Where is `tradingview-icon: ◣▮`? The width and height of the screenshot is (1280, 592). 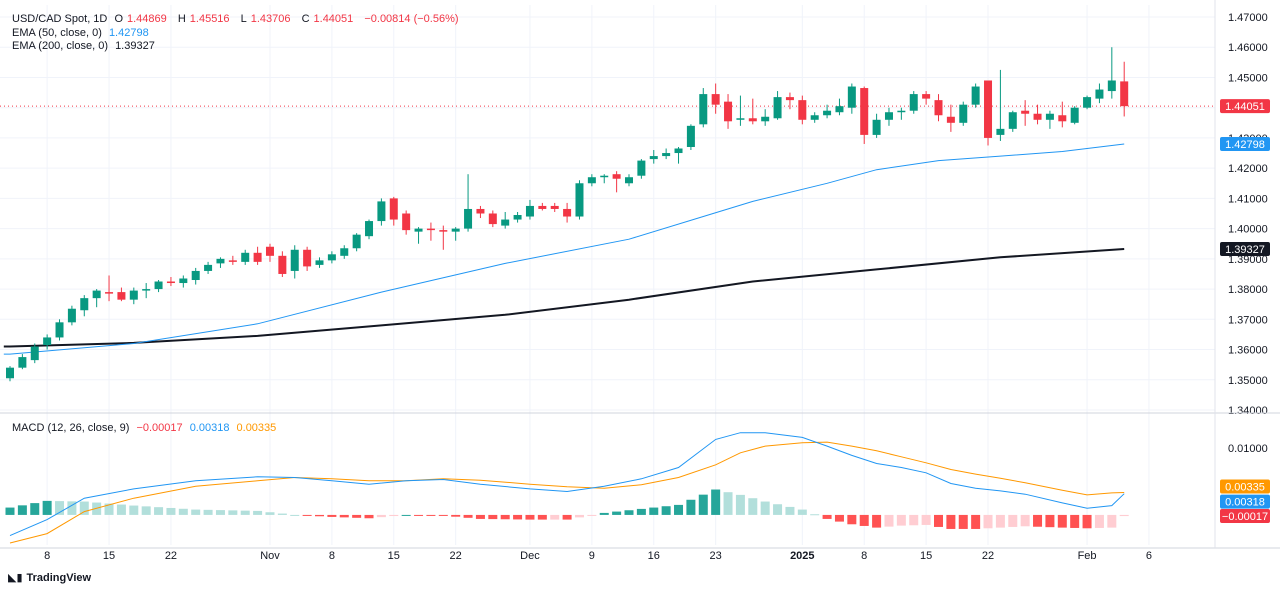
tradingview-icon: ◣▮ is located at coordinates (15, 578).